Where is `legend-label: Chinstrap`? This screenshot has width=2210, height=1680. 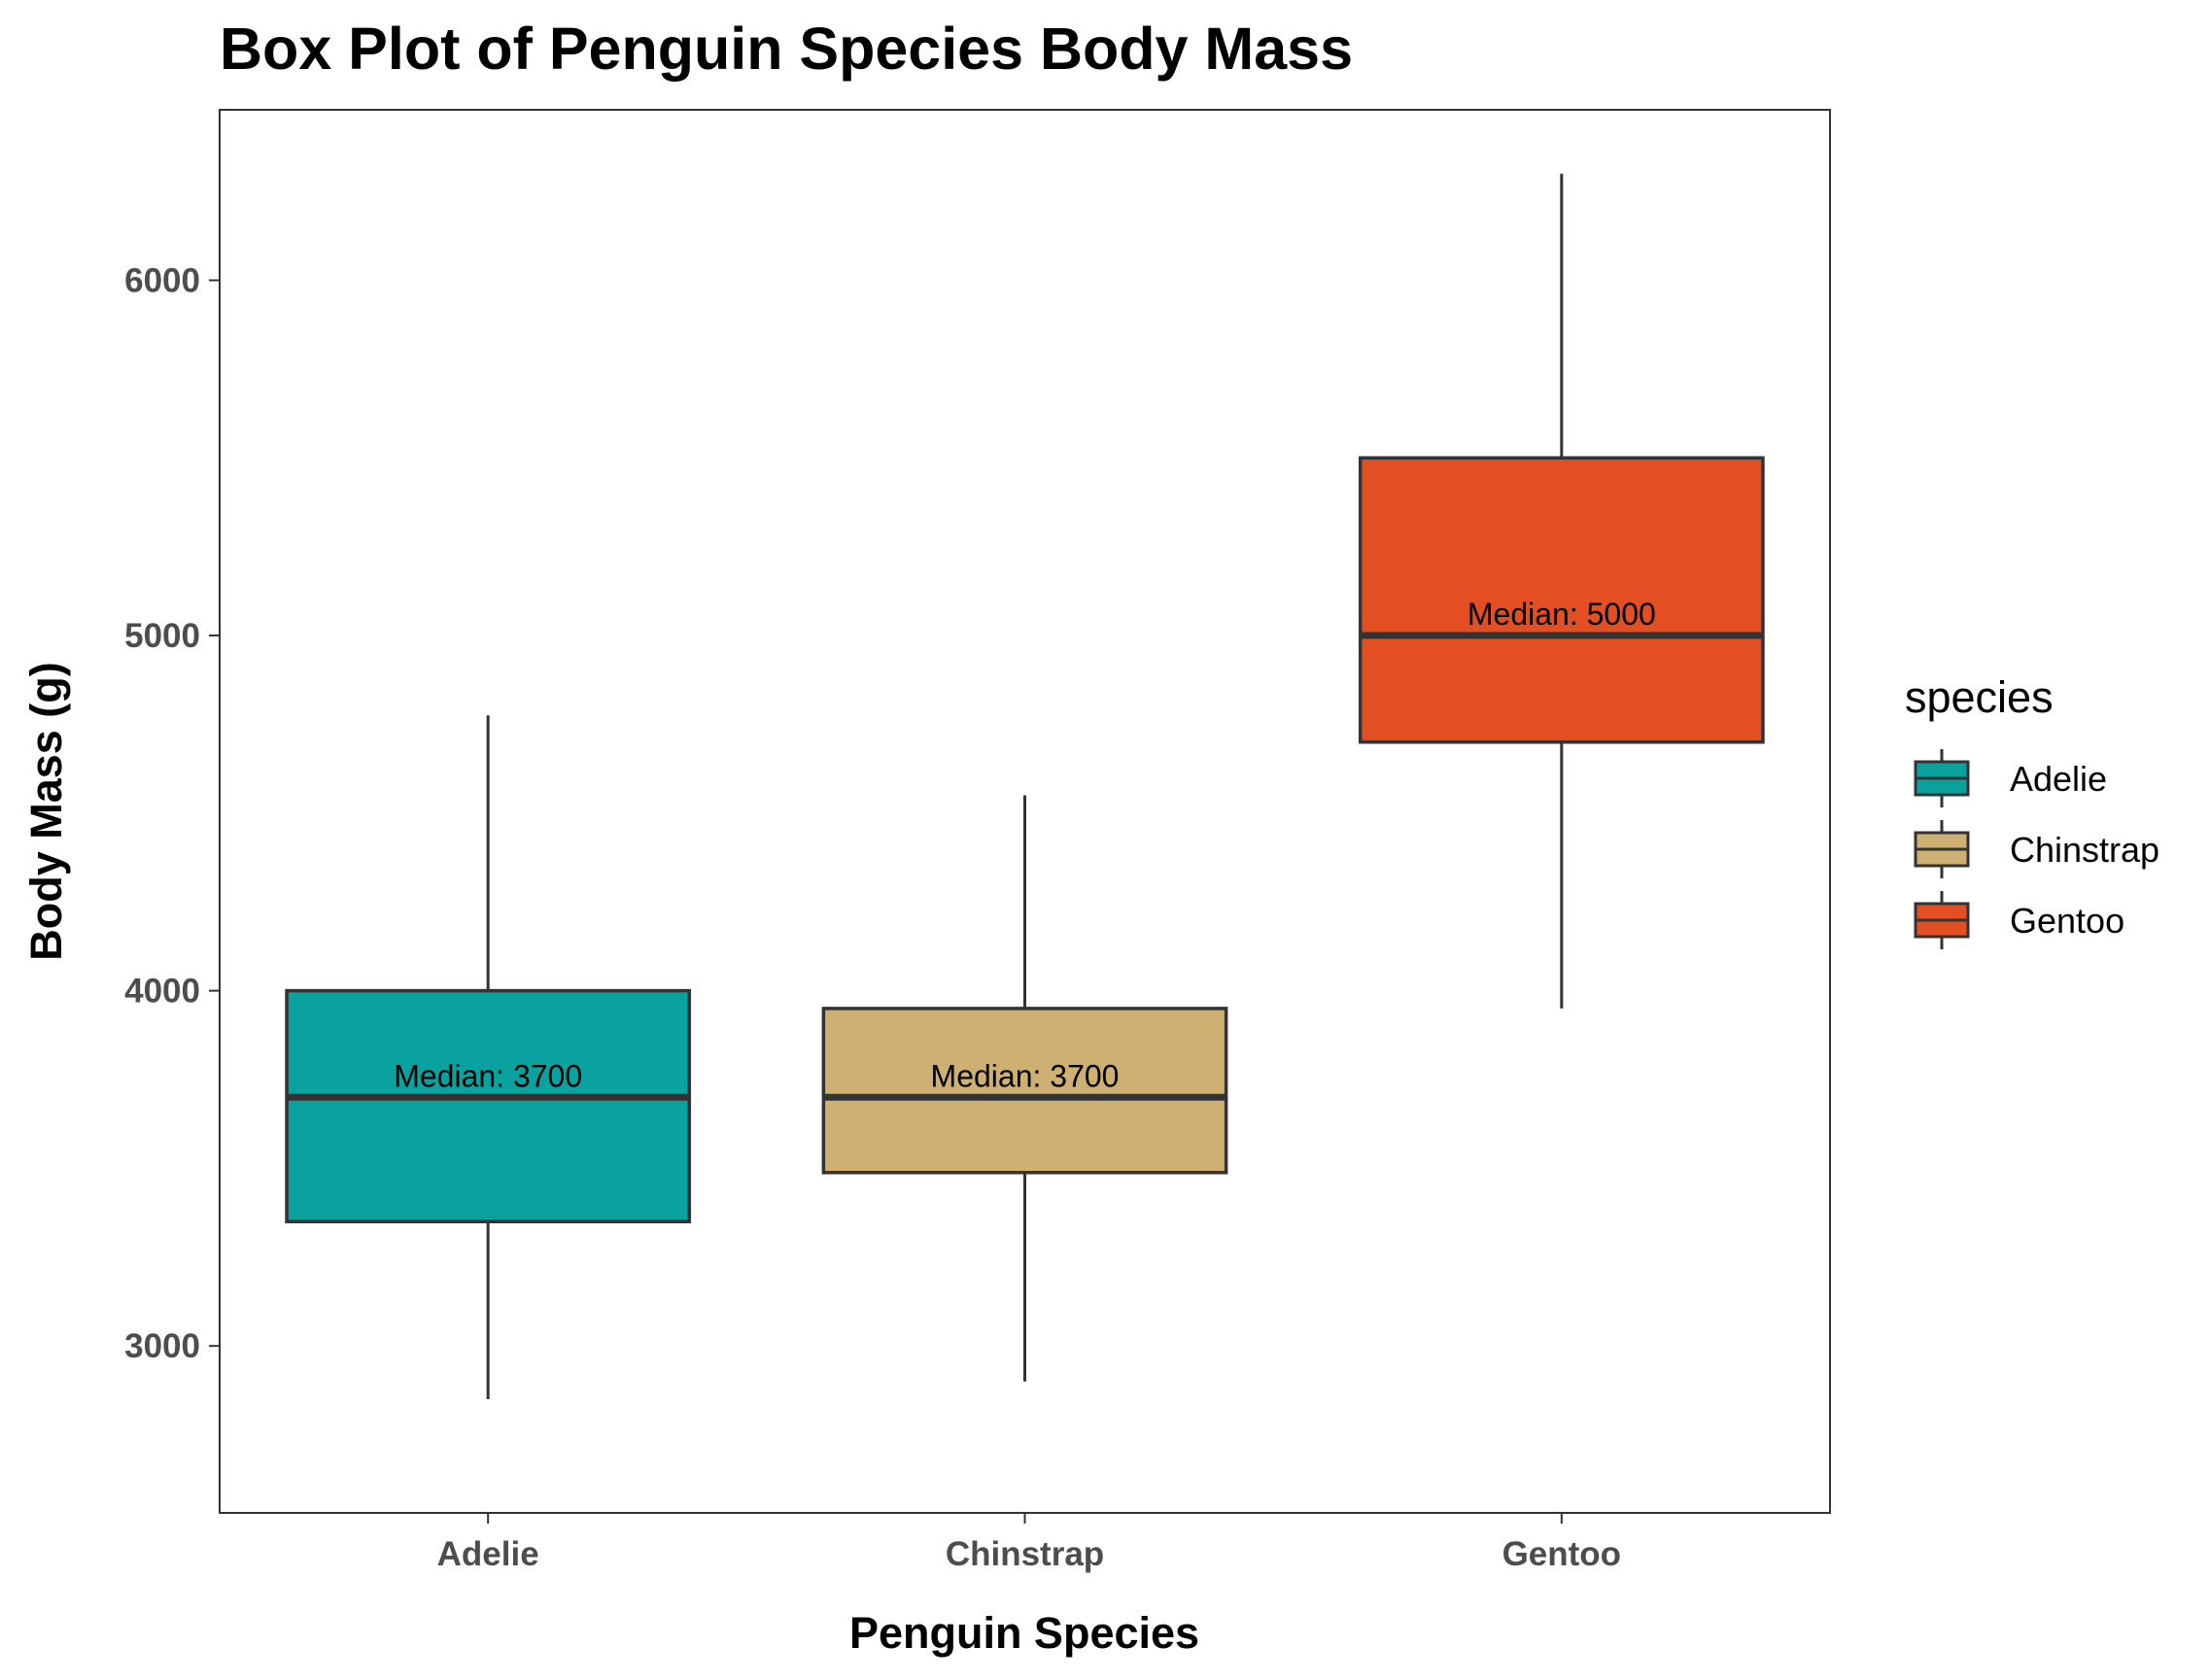 legend-label: Chinstrap is located at coordinates (2084, 850).